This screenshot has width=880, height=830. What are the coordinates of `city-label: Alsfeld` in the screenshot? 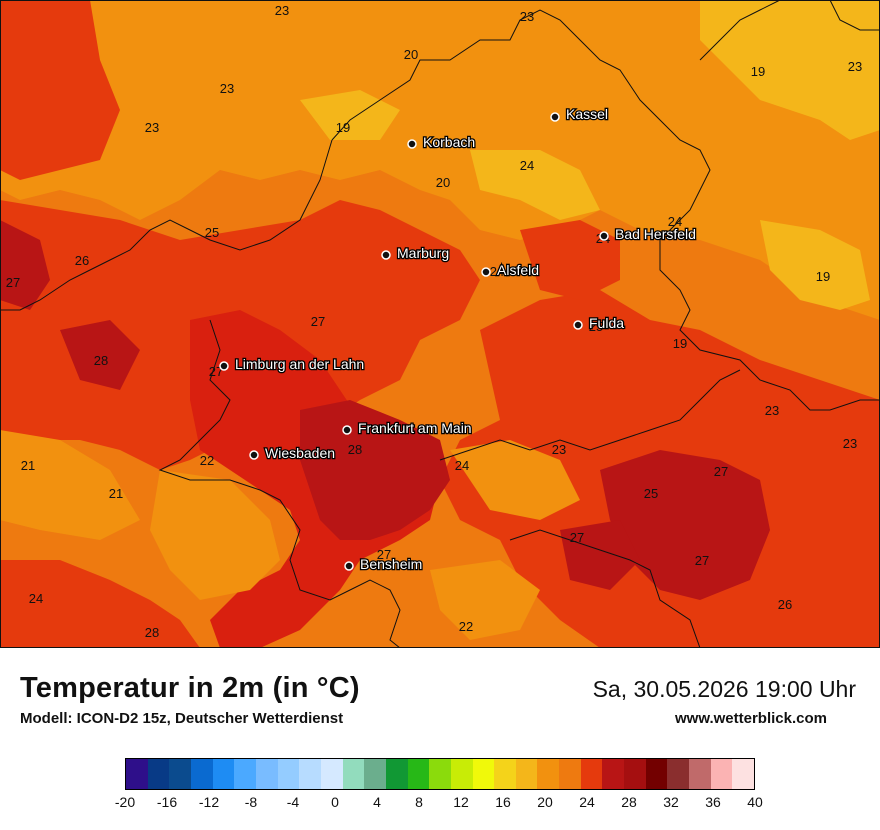 It's located at (518, 270).